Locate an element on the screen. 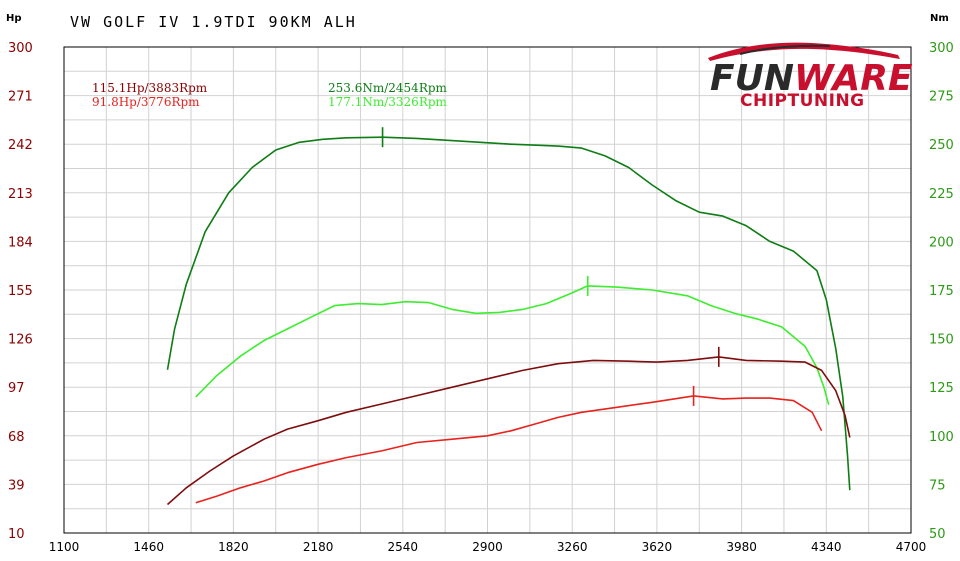 The width and height of the screenshot is (960, 561). annotation-nm-2: 177.1Nm/3326Rpm is located at coordinates (388, 102).